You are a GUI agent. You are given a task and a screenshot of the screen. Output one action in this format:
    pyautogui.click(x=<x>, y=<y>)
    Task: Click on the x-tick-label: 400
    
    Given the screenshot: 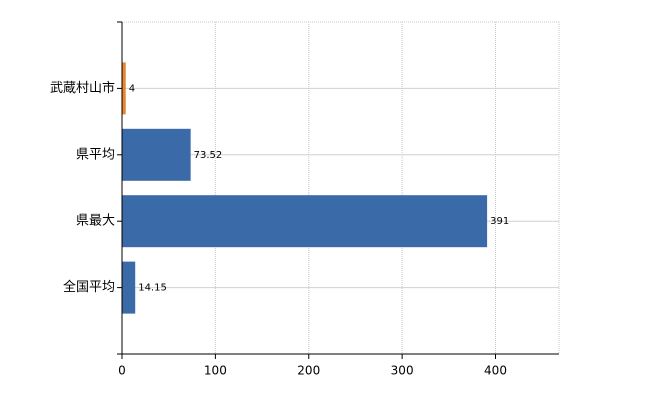 What is the action you would take?
    pyautogui.click(x=495, y=371)
    